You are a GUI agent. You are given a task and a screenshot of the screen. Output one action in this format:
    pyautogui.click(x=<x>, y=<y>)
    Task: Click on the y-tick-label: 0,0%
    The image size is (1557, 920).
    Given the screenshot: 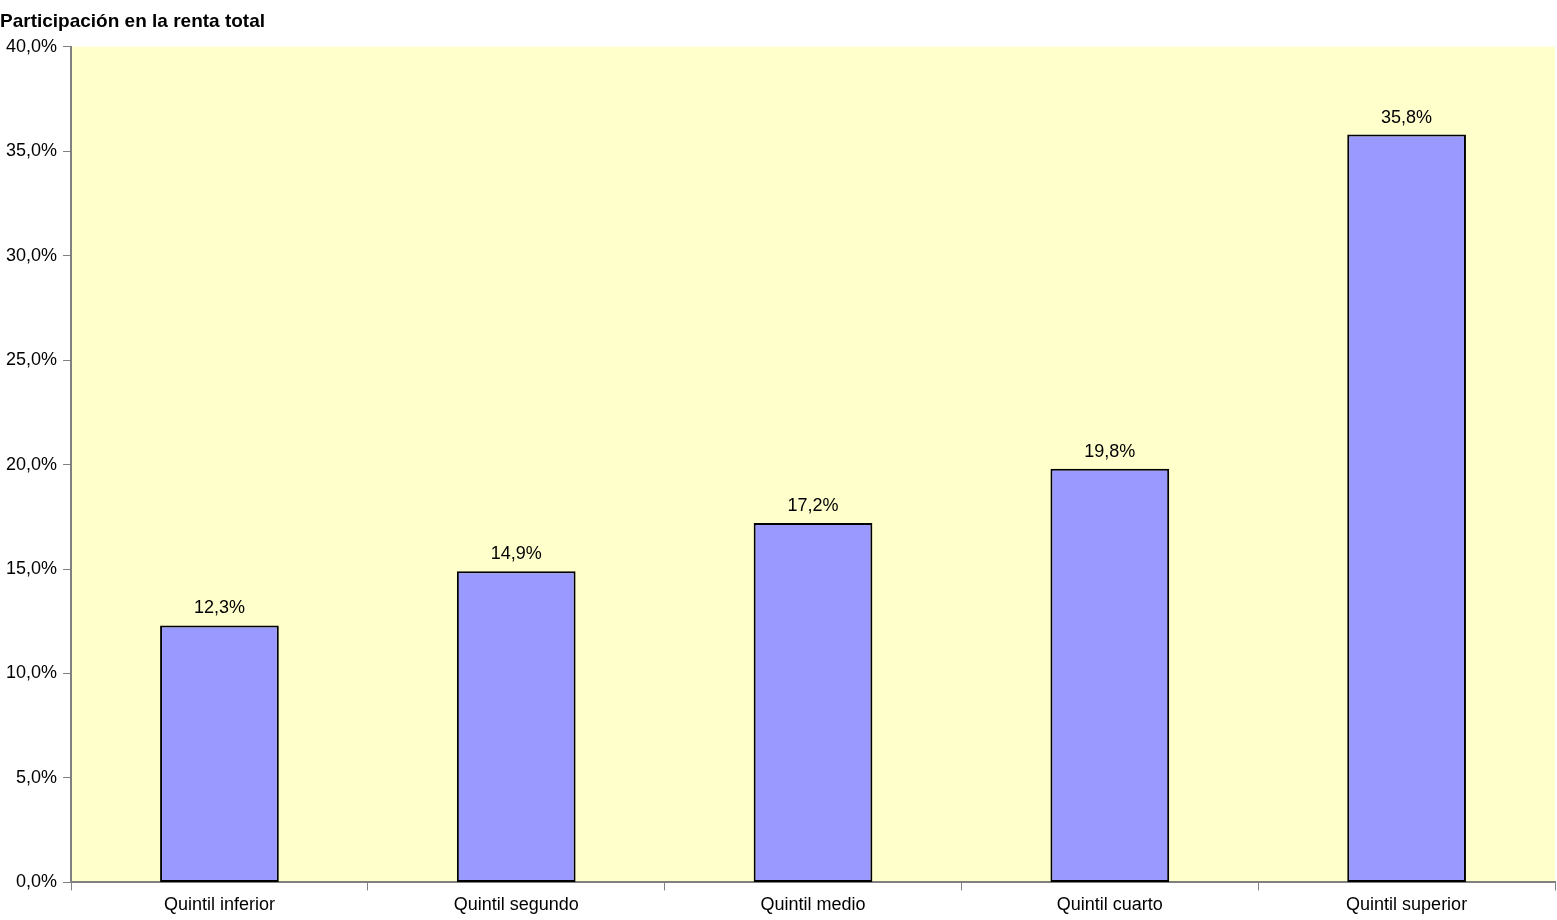 What is the action you would take?
    pyautogui.click(x=37, y=881)
    